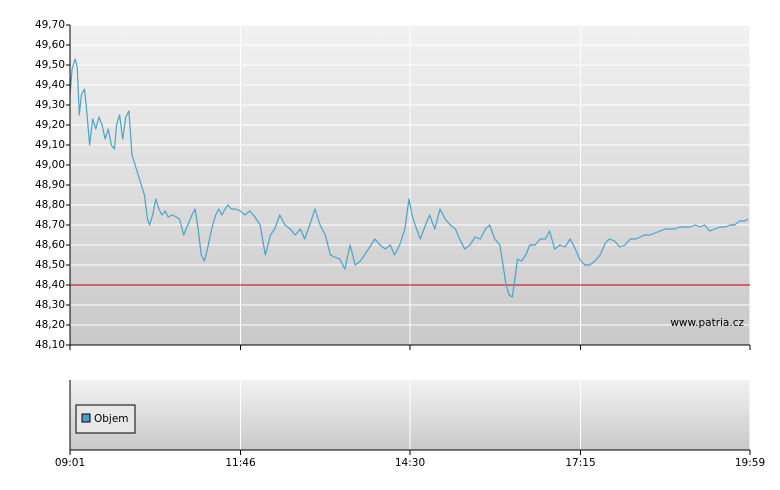  I want to click on x-tick-label: 11:46, so click(240, 463).